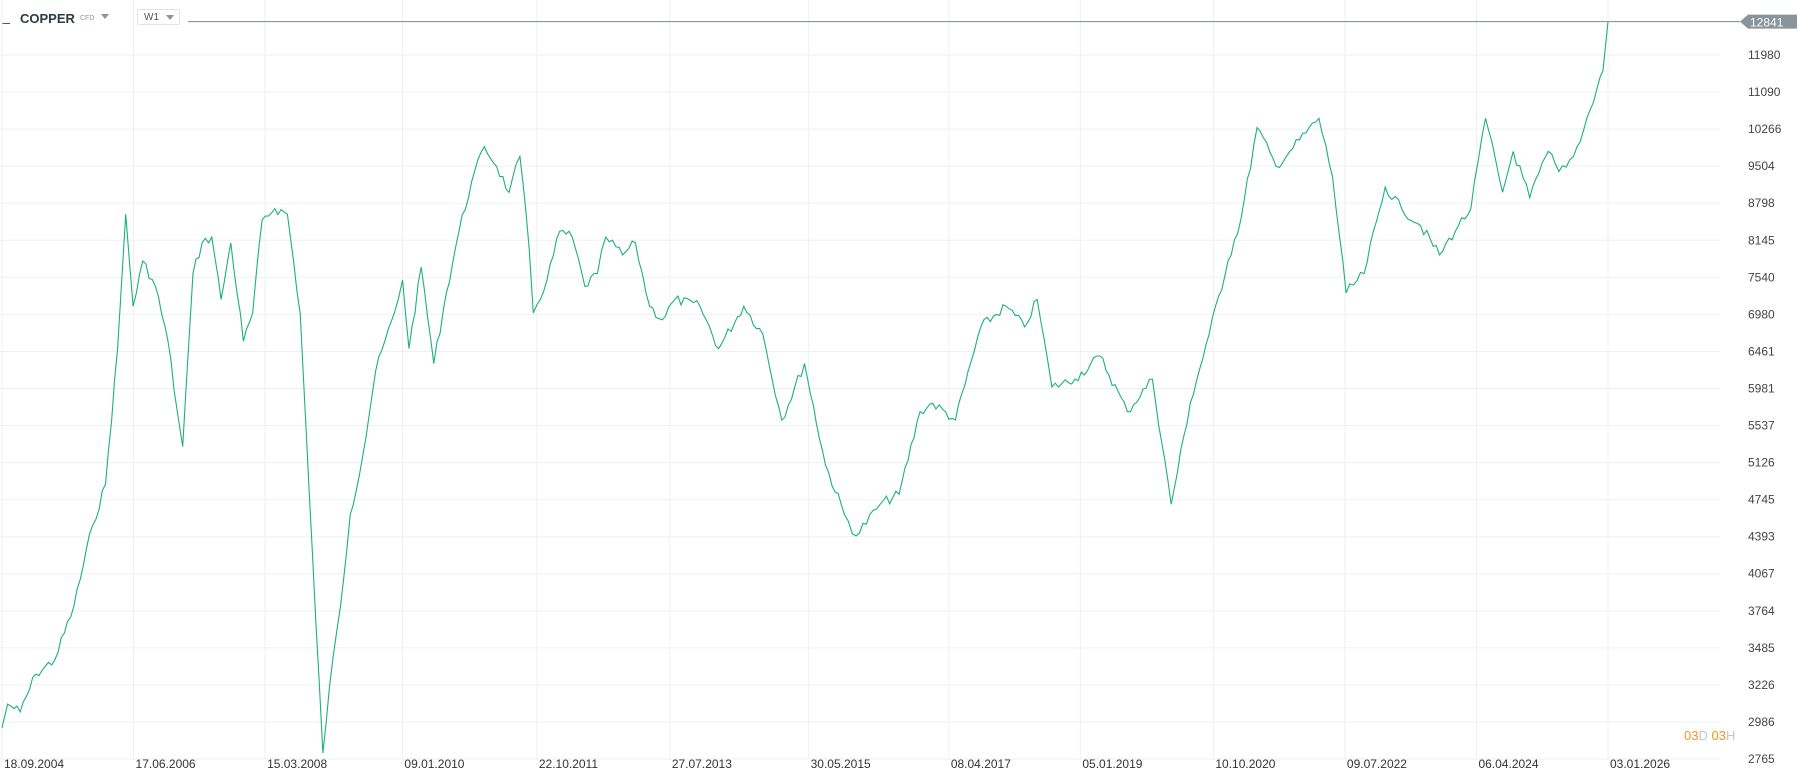 The image size is (1810, 779). What do you see at coordinates (1377, 764) in the screenshot?
I see `x-tick-label: 09.07.2022` at bounding box center [1377, 764].